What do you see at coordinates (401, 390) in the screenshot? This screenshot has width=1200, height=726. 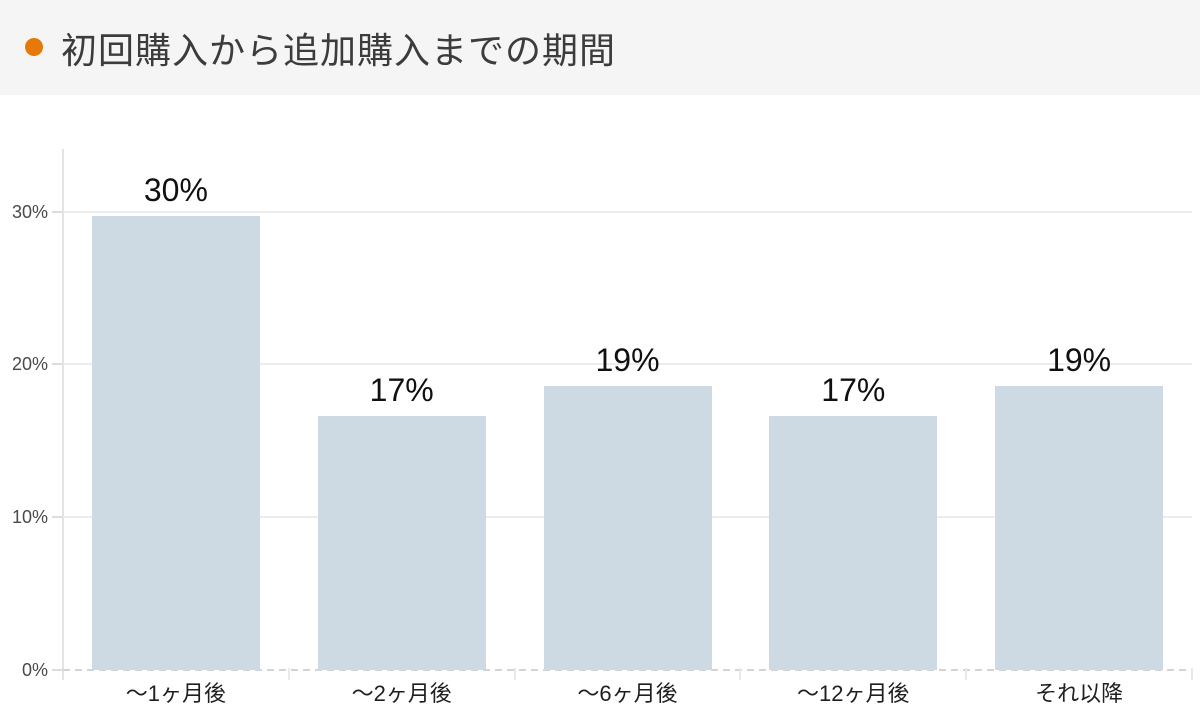 I see `bar-value-label-2: 17%` at bounding box center [401, 390].